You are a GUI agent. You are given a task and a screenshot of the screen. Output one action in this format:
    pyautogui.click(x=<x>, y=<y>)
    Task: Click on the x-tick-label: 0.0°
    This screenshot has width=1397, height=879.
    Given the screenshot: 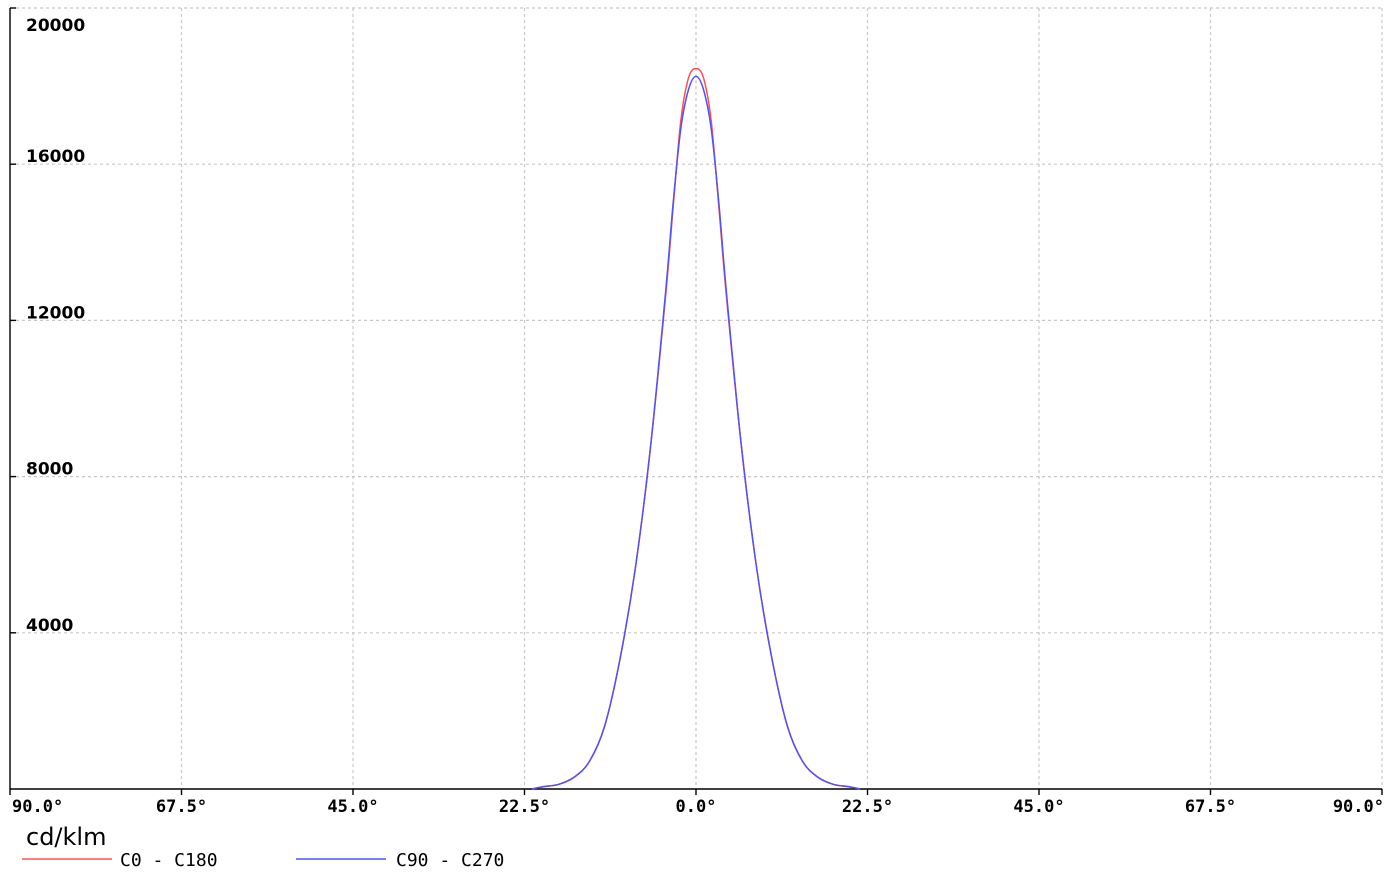 What is the action you would take?
    pyautogui.click(x=696, y=807)
    